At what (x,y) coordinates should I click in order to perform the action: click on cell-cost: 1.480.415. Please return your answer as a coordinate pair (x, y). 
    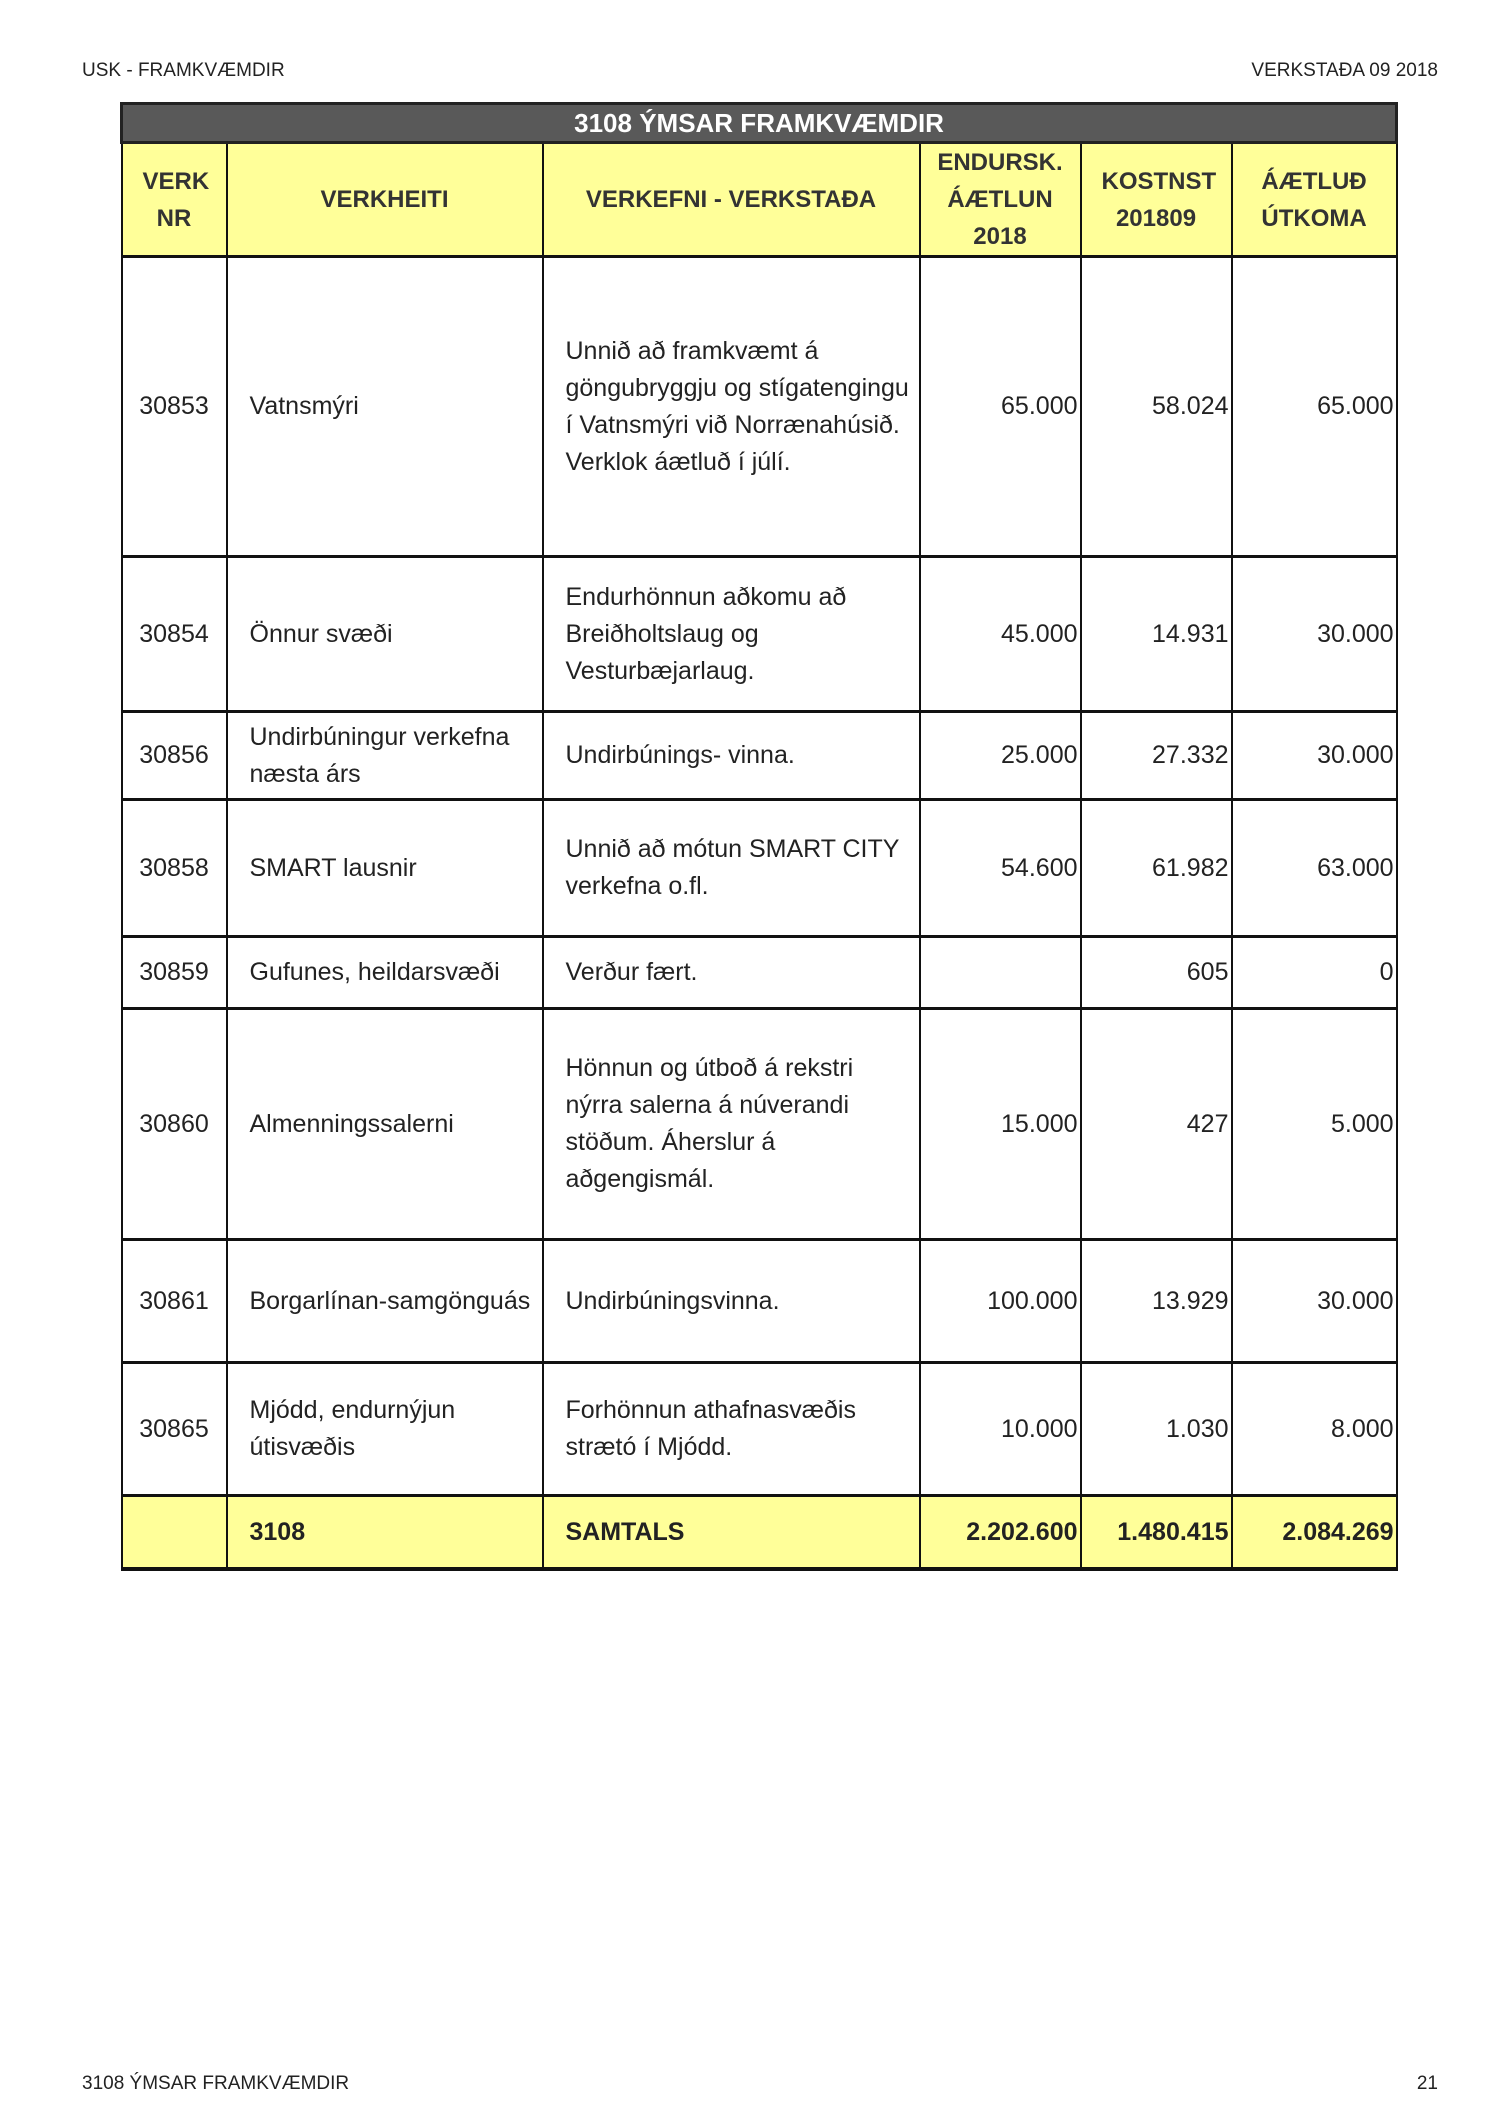
    Looking at the image, I should click on (1156, 1532).